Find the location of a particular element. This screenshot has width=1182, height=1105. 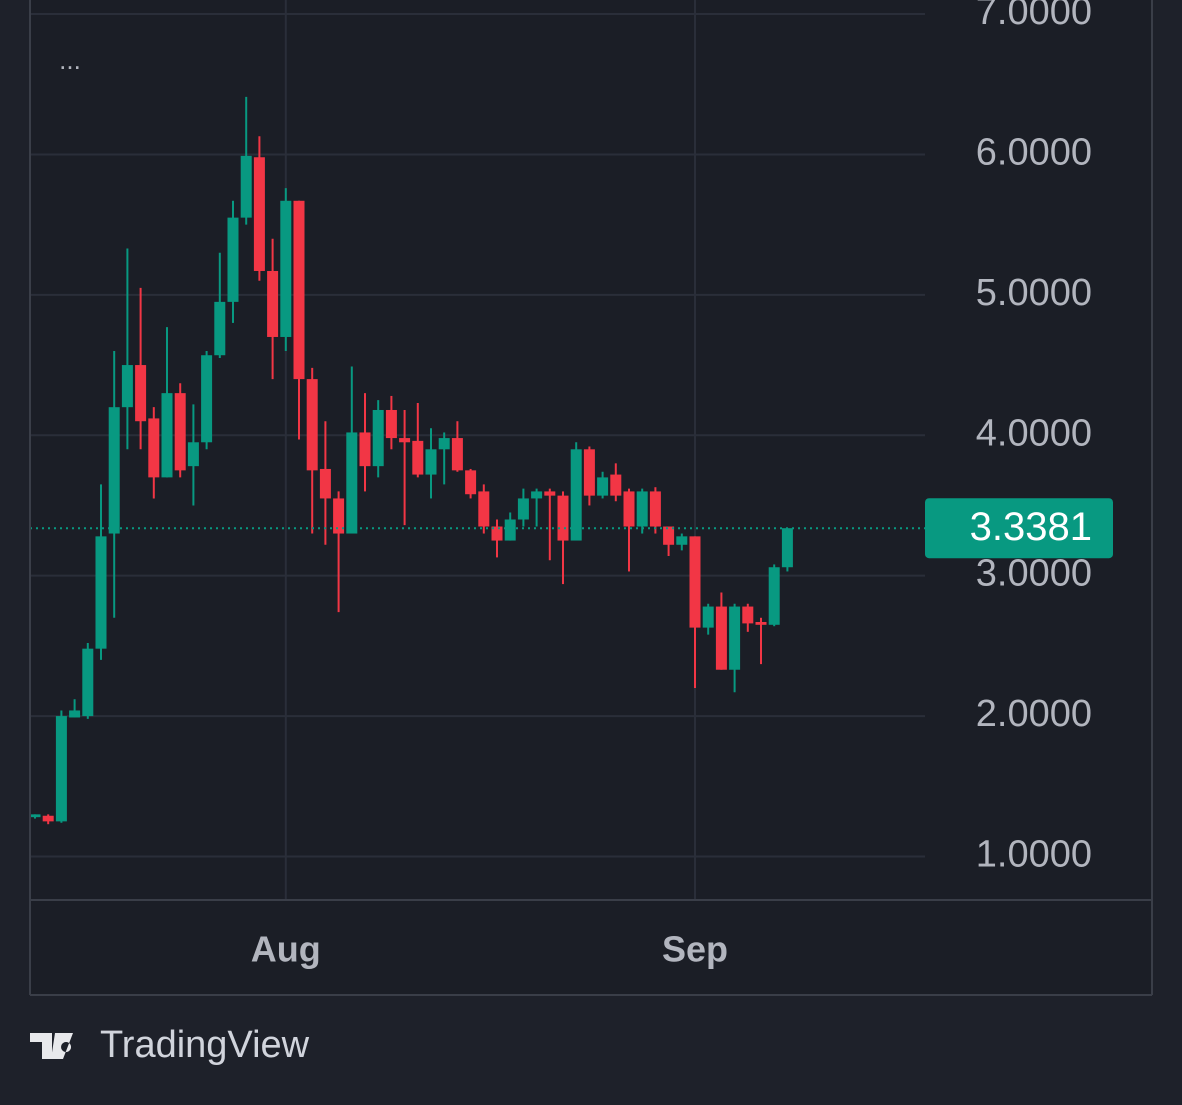

y-tick-label: 3.0000 is located at coordinates (1034, 574).